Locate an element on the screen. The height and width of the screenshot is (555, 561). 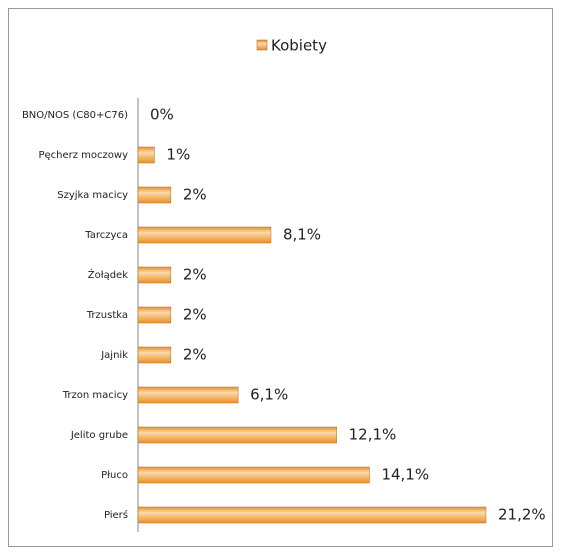
value-label: 21,2% is located at coordinates (522, 515).